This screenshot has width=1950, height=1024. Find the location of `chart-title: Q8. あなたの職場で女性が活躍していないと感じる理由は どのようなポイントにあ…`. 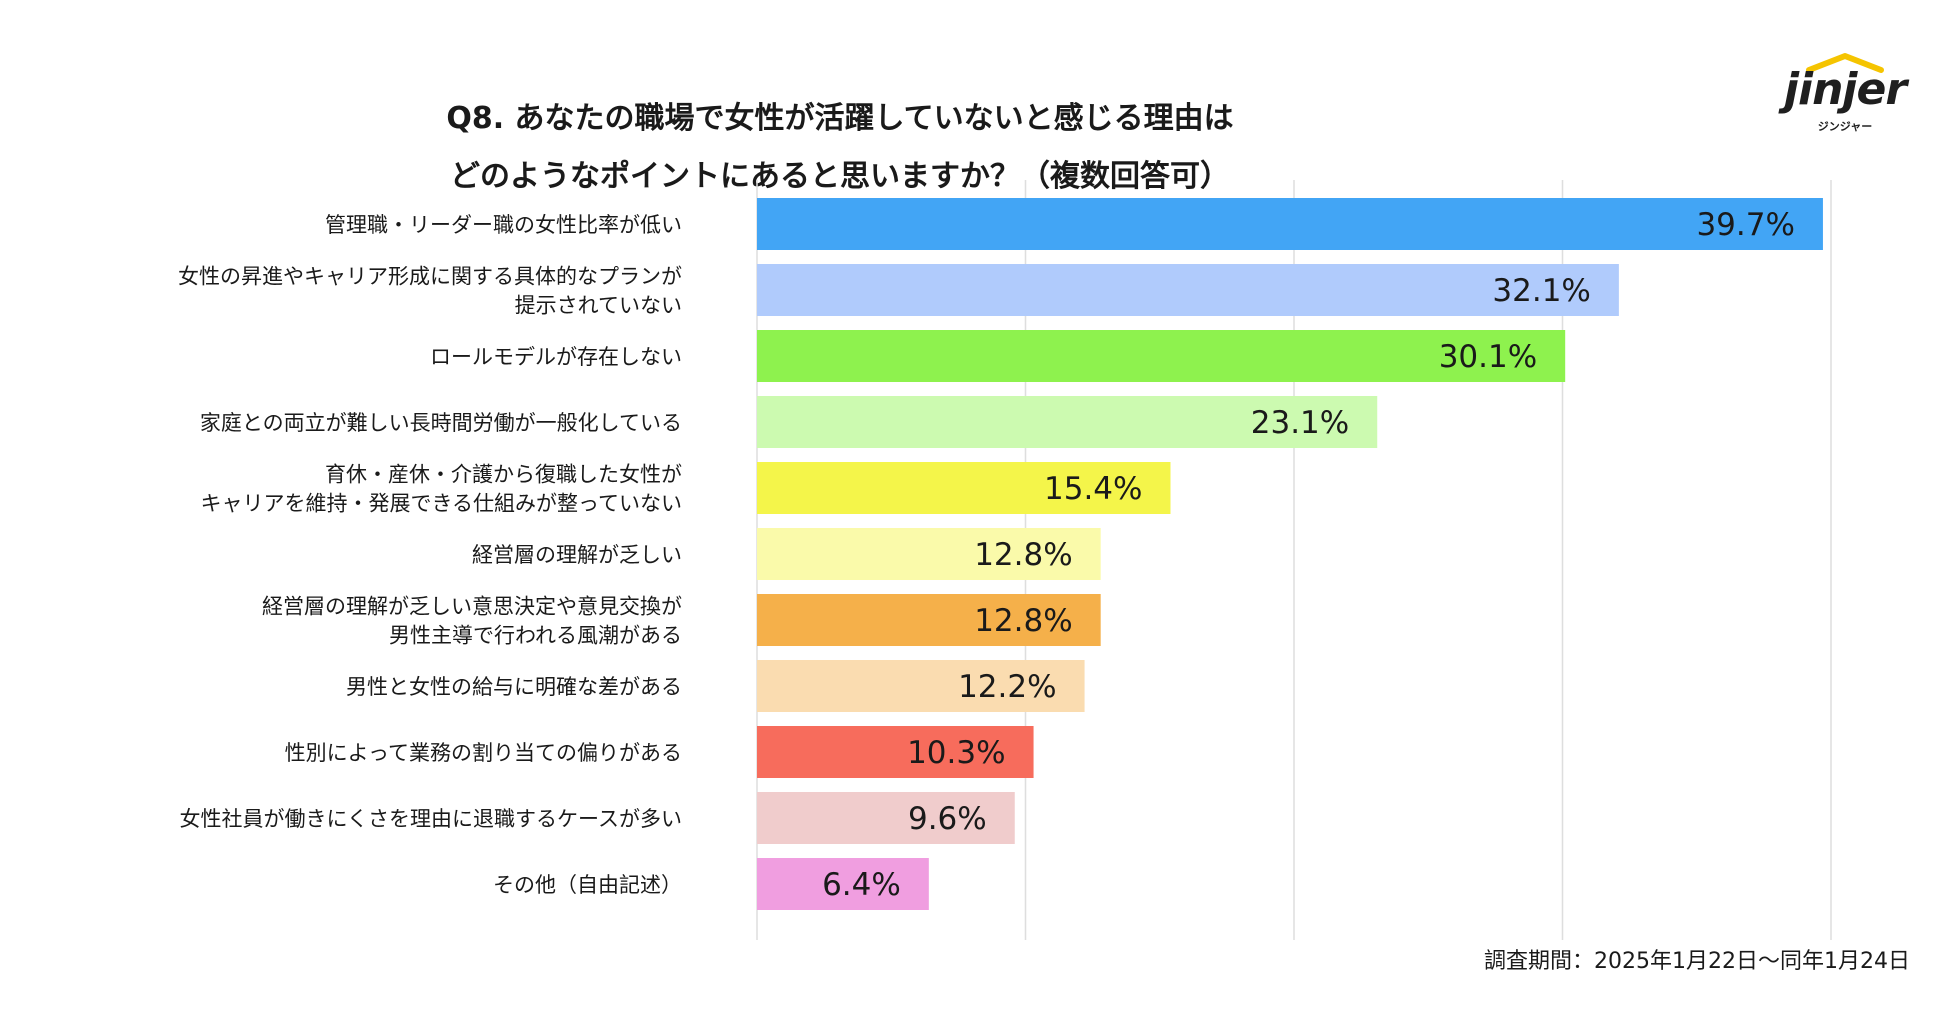

chart-title: Q8. あなたの職場で女性が活躍していないと感じる理由は どのようなポイントにあ… is located at coordinates (975, 148).